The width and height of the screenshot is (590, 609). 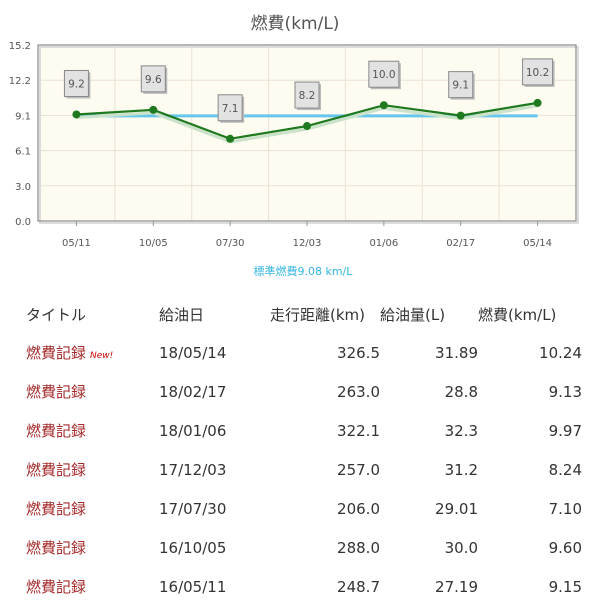 I want to click on data-label: 8.2, so click(x=307, y=96).